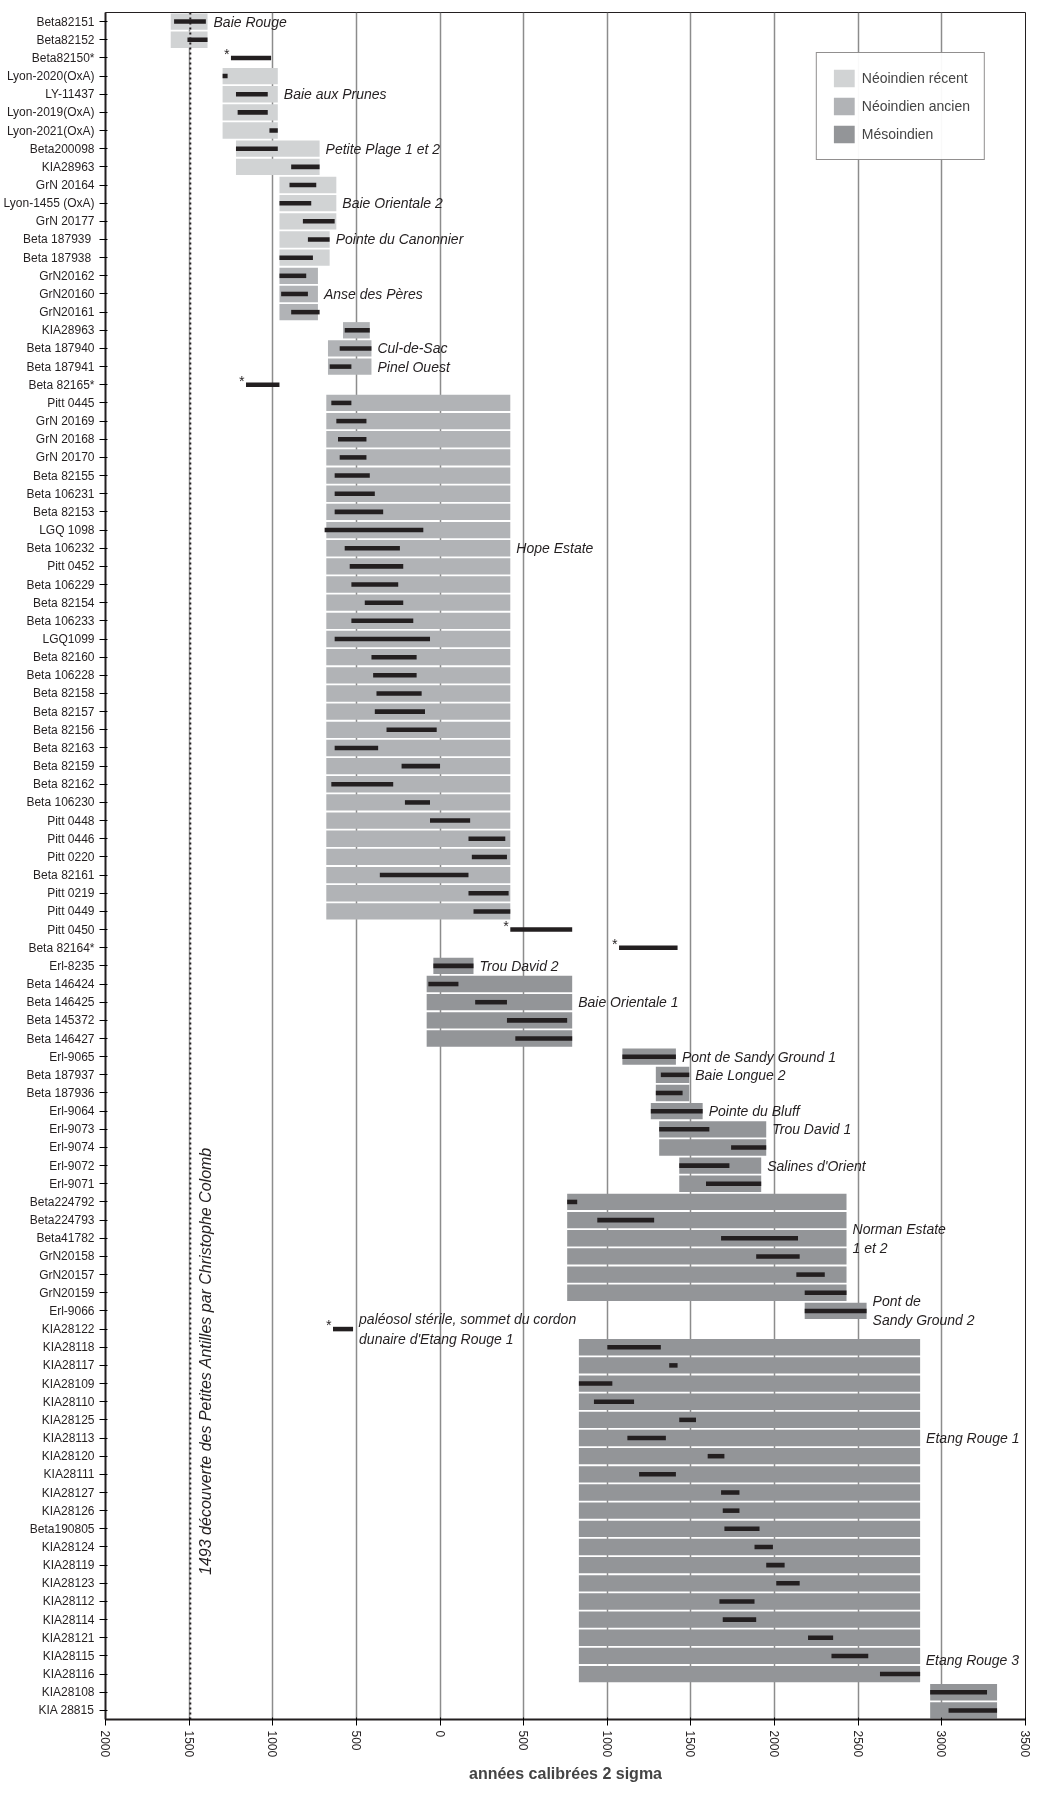 The width and height of the screenshot is (1045, 1794). I want to click on y-tick-label: Pitt 0452, so click(71, 566).